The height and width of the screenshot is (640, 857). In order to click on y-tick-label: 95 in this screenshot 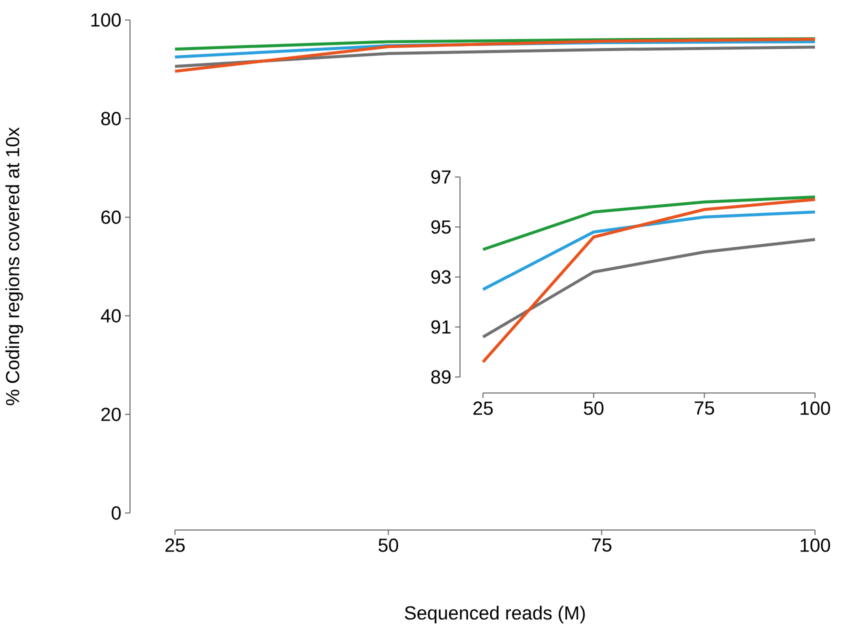, I will do `click(441, 227)`.